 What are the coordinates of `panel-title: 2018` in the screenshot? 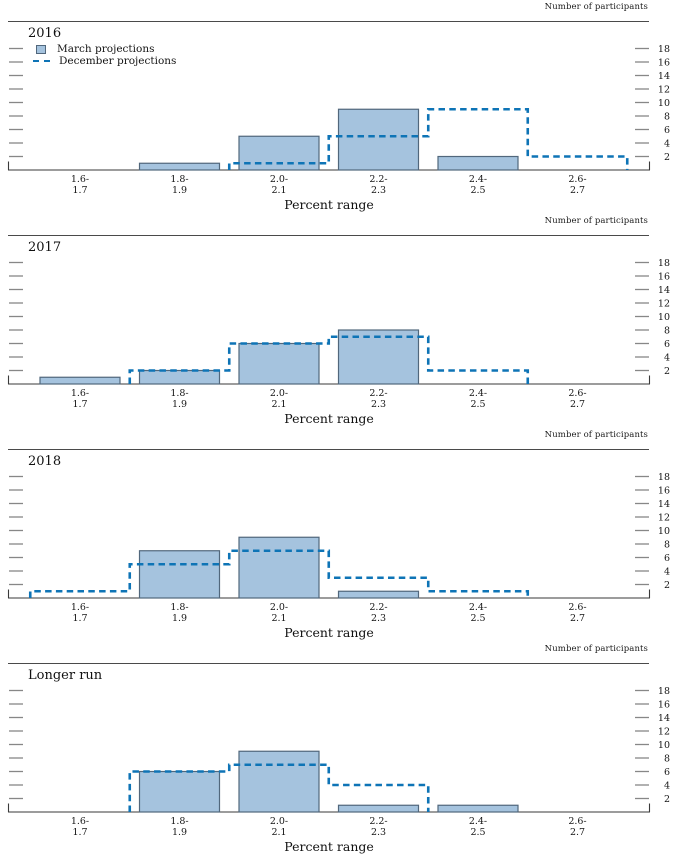 It's located at (45, 461).